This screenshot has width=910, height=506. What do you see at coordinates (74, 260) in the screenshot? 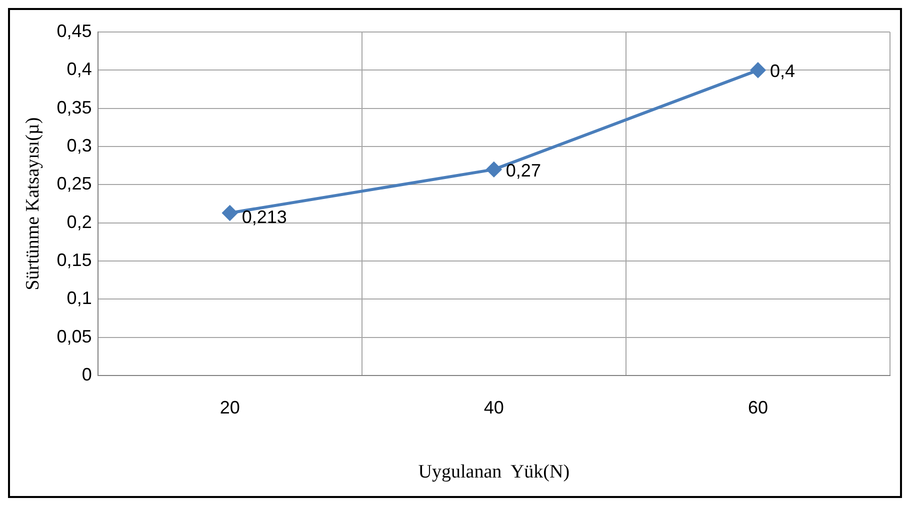
I see `y-tick-label: 0,15` at bounding box center [74, 260].